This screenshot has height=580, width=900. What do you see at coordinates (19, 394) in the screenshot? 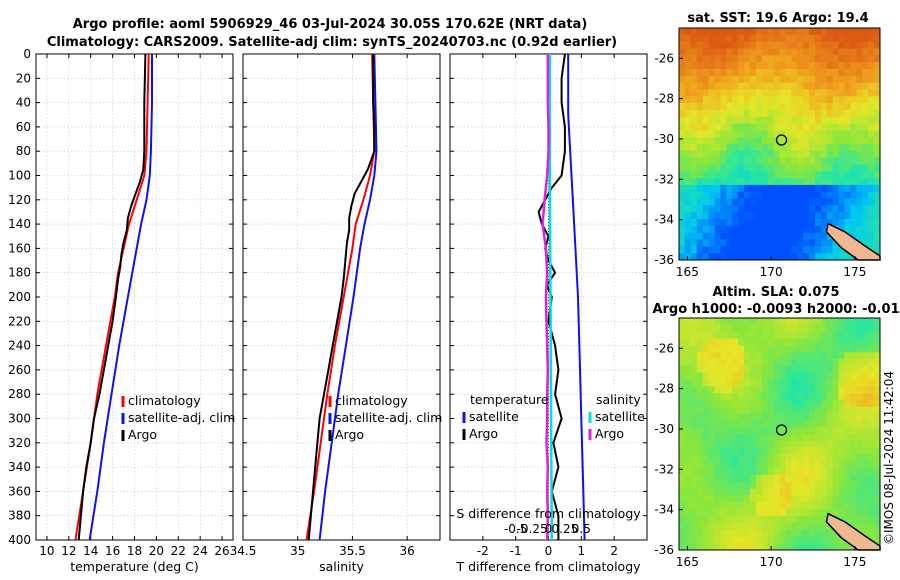
I see `y-tick-label: 280` at bounding box center [19, 394].